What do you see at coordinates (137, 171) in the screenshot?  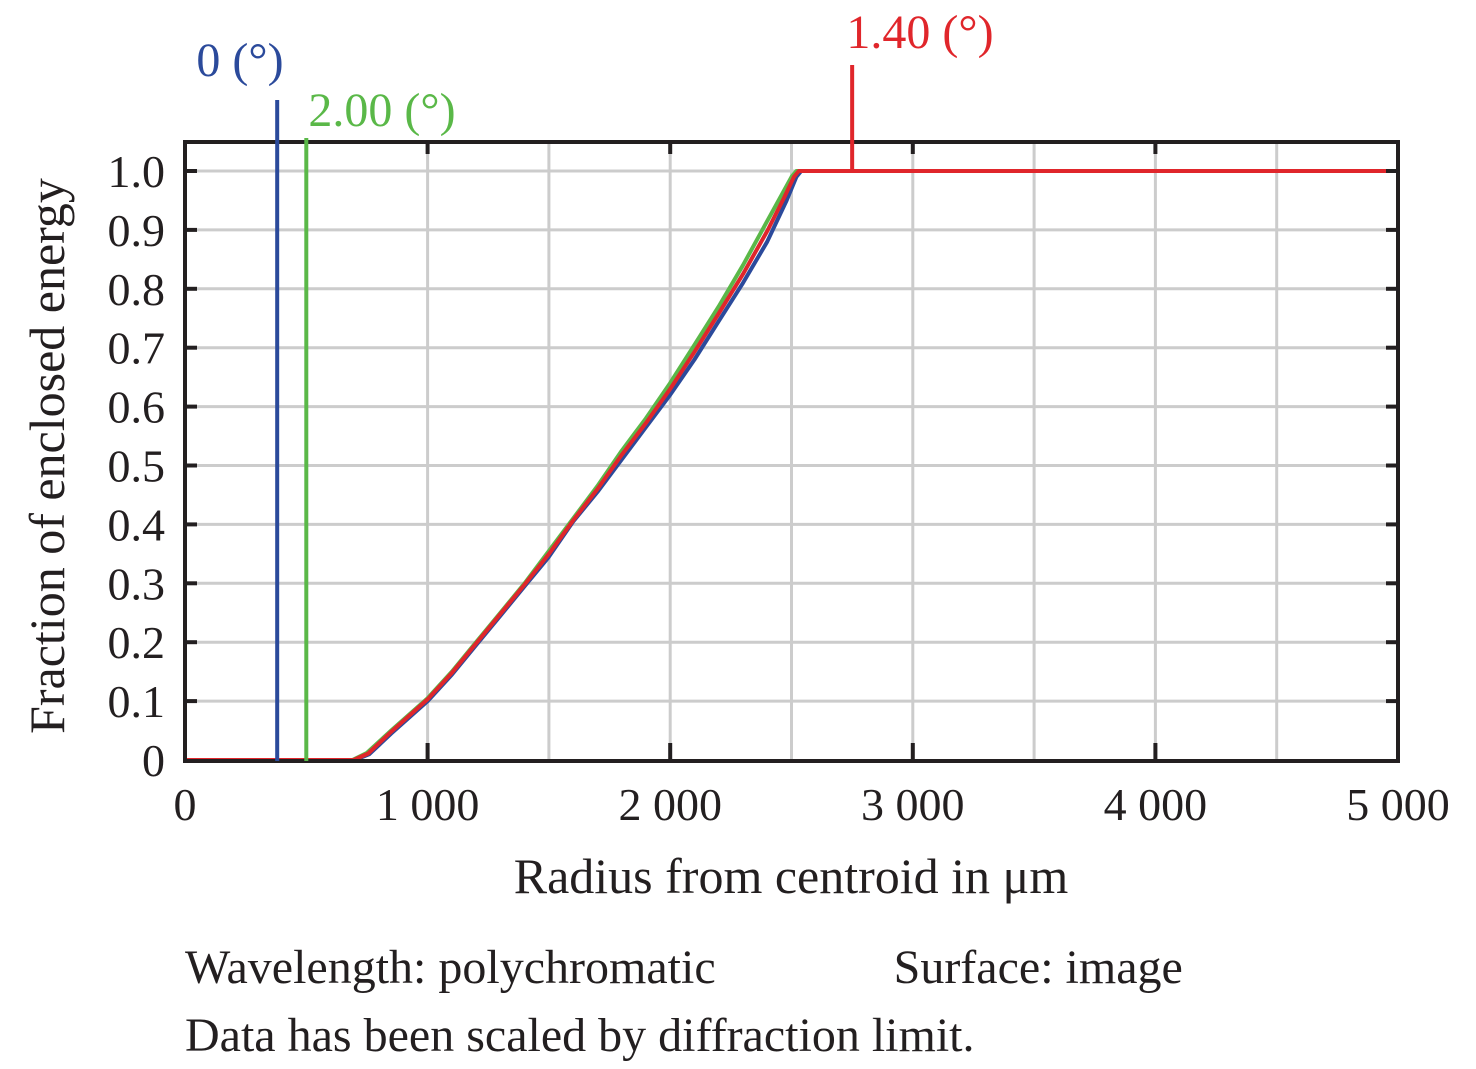 I see `y-tick-label: 1.0` at bounding box center [137, 171].